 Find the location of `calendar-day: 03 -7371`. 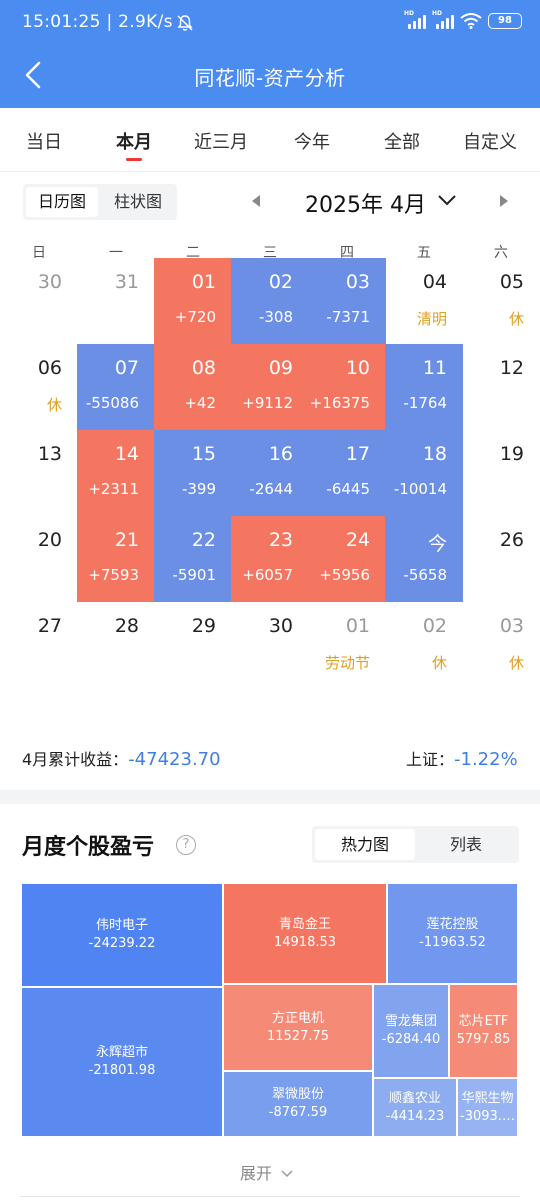

calendar-day: 03 -7371 is located at coordinates (347, 301).